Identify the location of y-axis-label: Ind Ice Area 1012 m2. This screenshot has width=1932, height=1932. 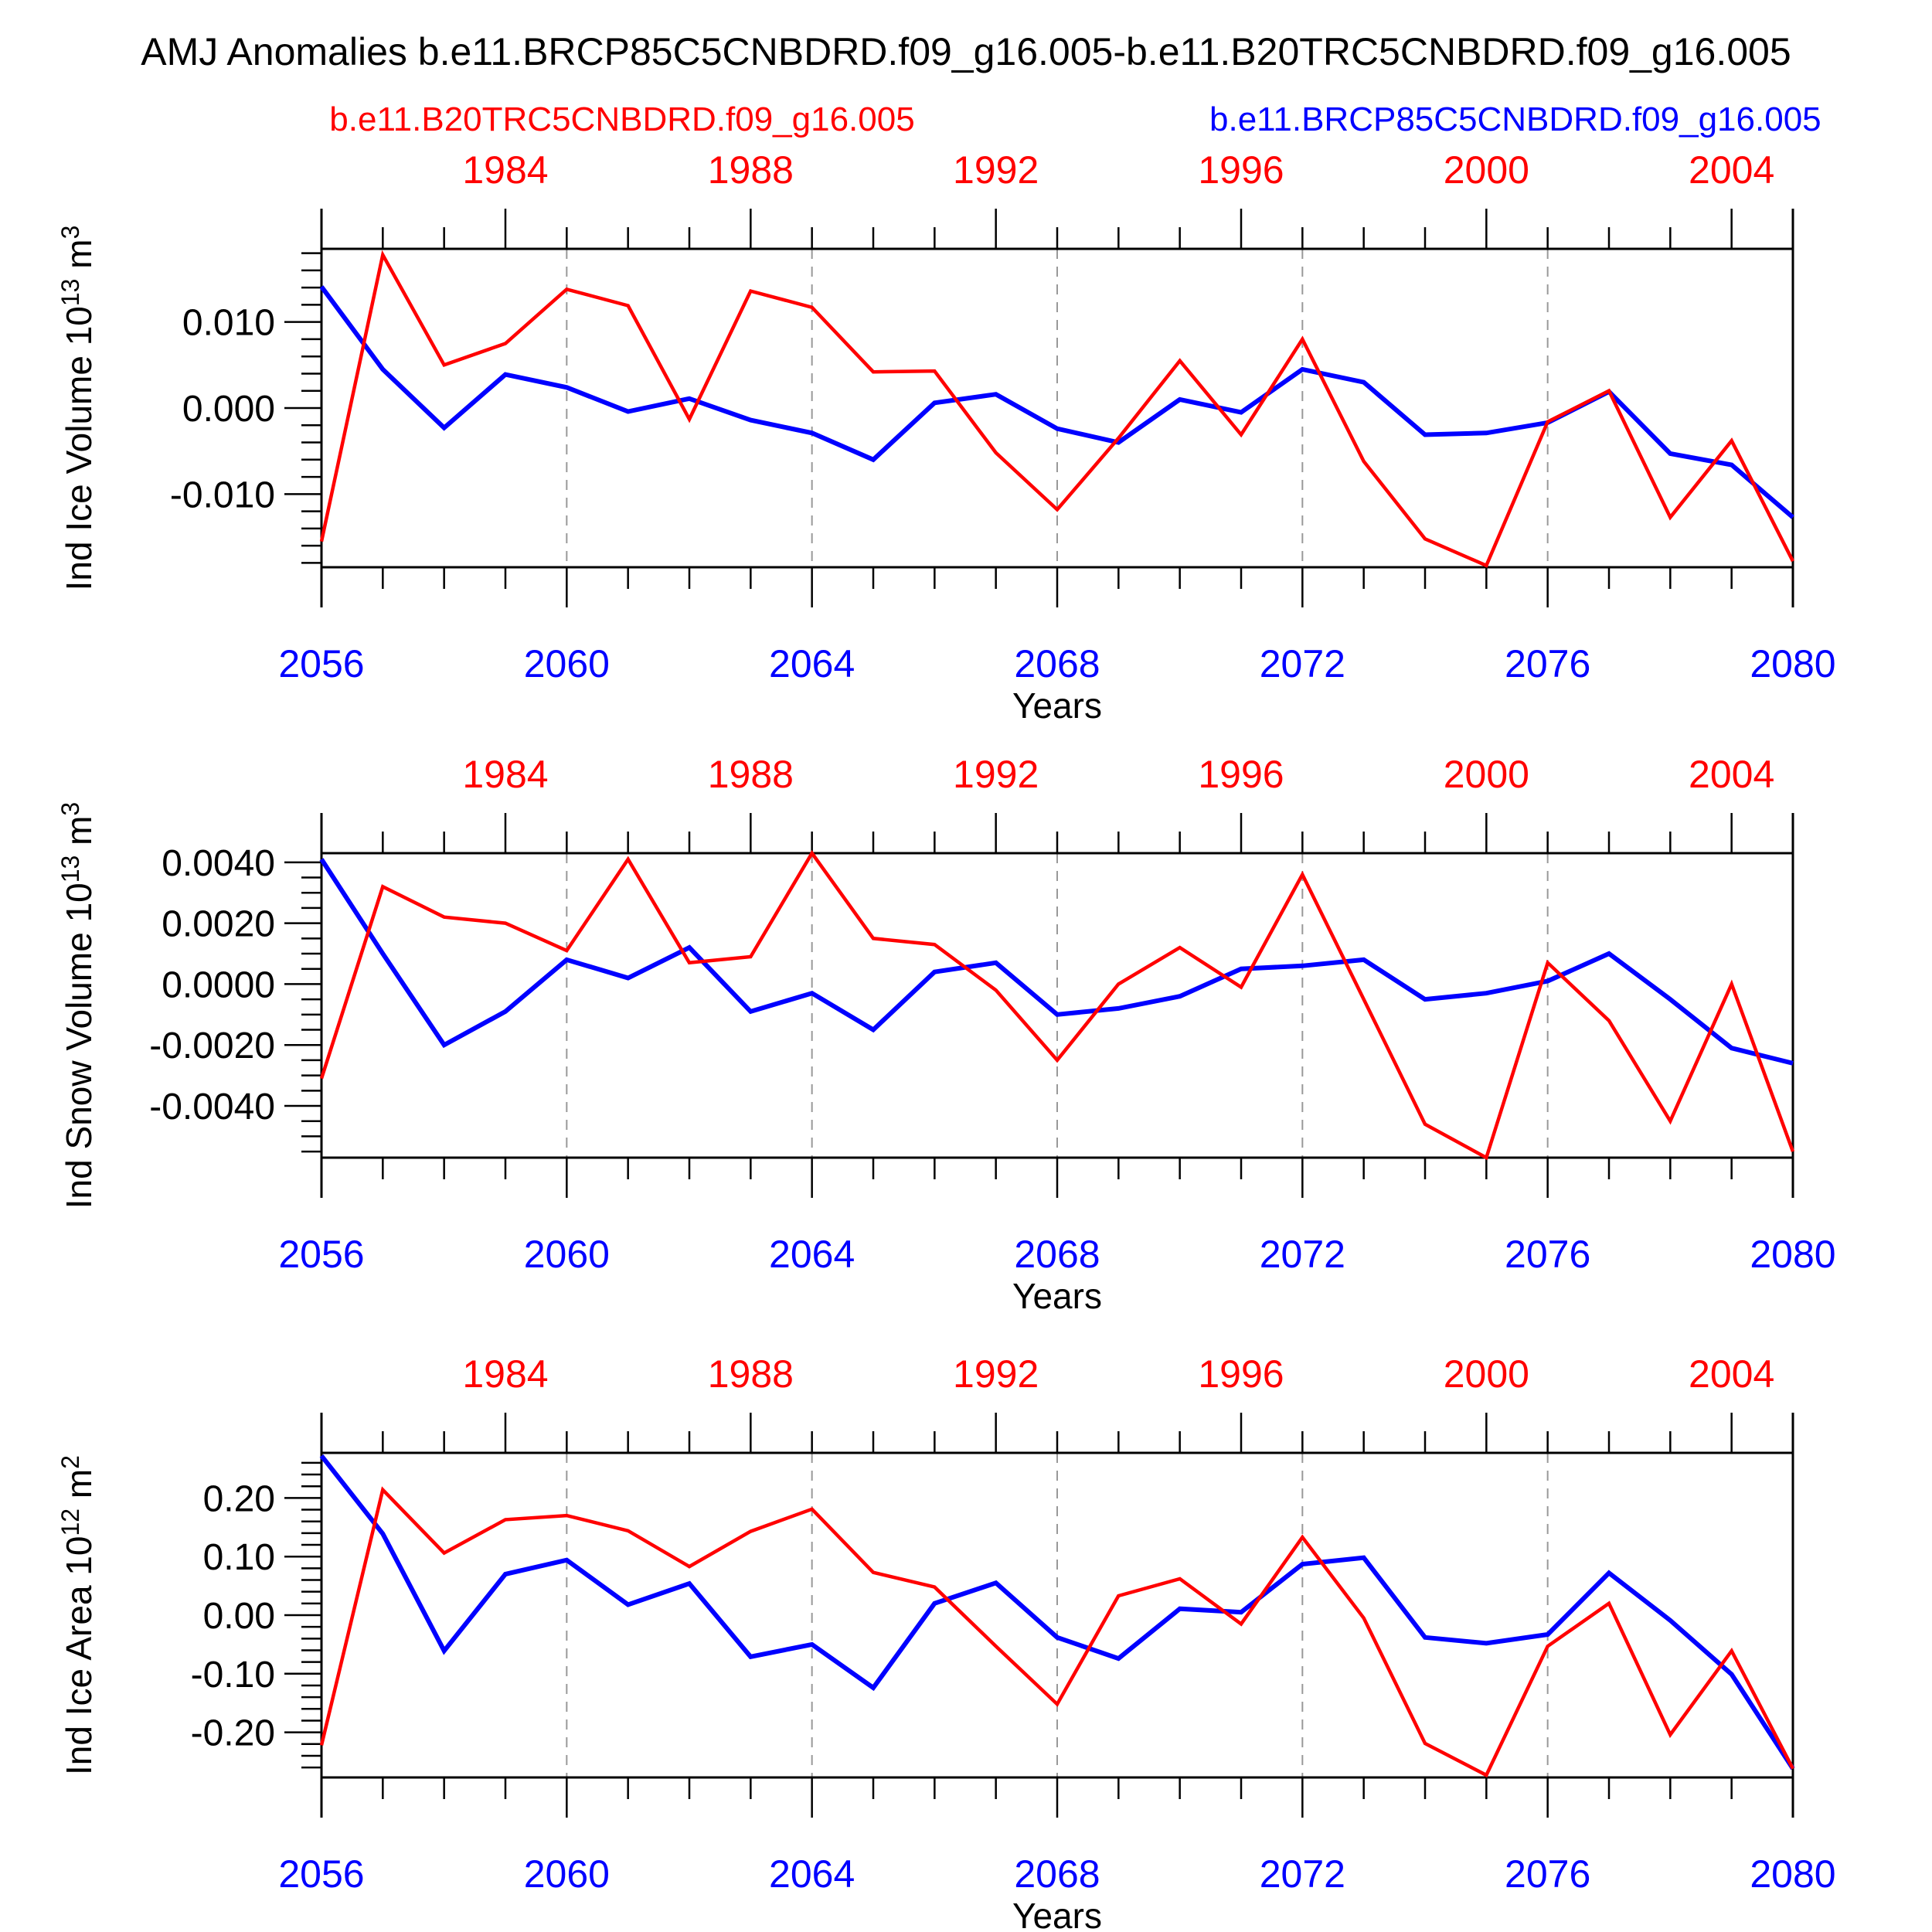
(78, 1615).